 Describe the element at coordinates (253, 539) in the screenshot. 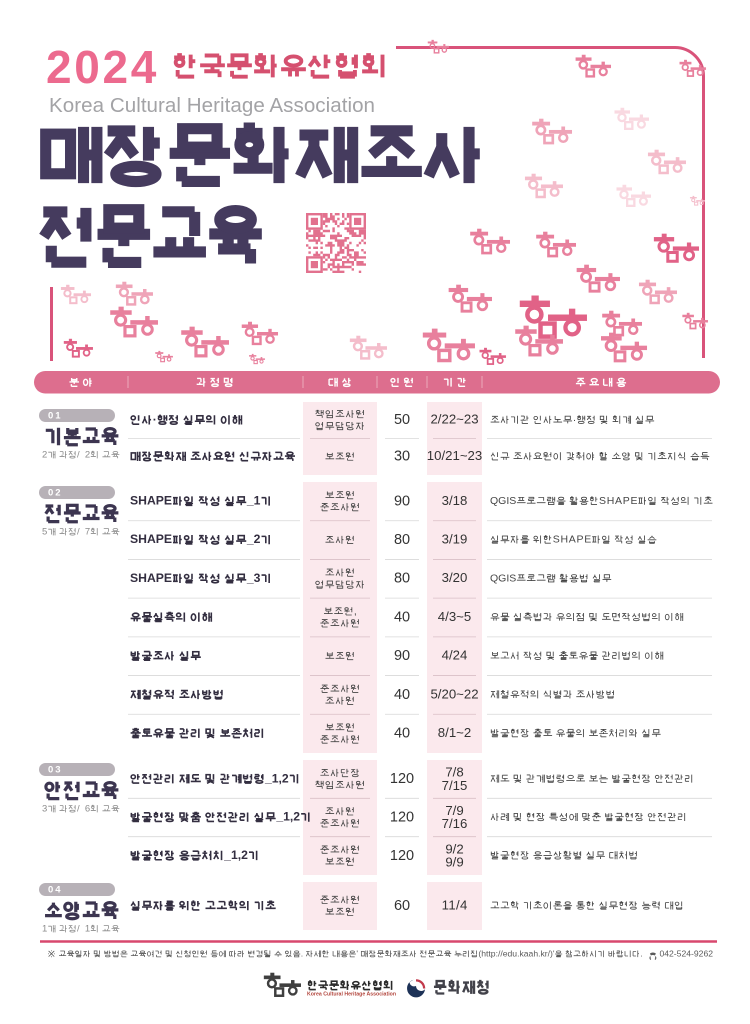

I see `svg-text: _2` at that location.